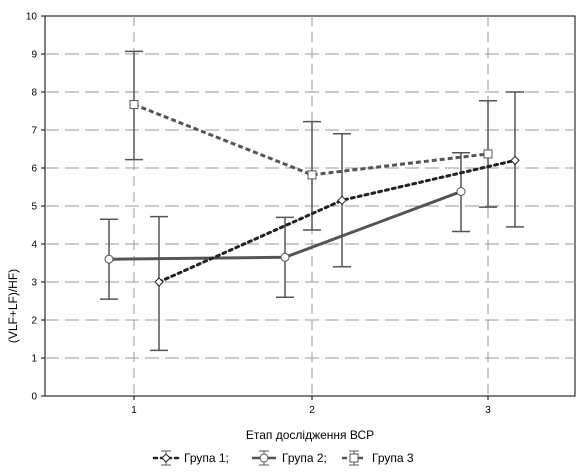 The width and height of the screenshot is (576, 475). Describe the element at coordinates (34, 321) in the screenshot. I see `y-tick-label: 2` at that location.